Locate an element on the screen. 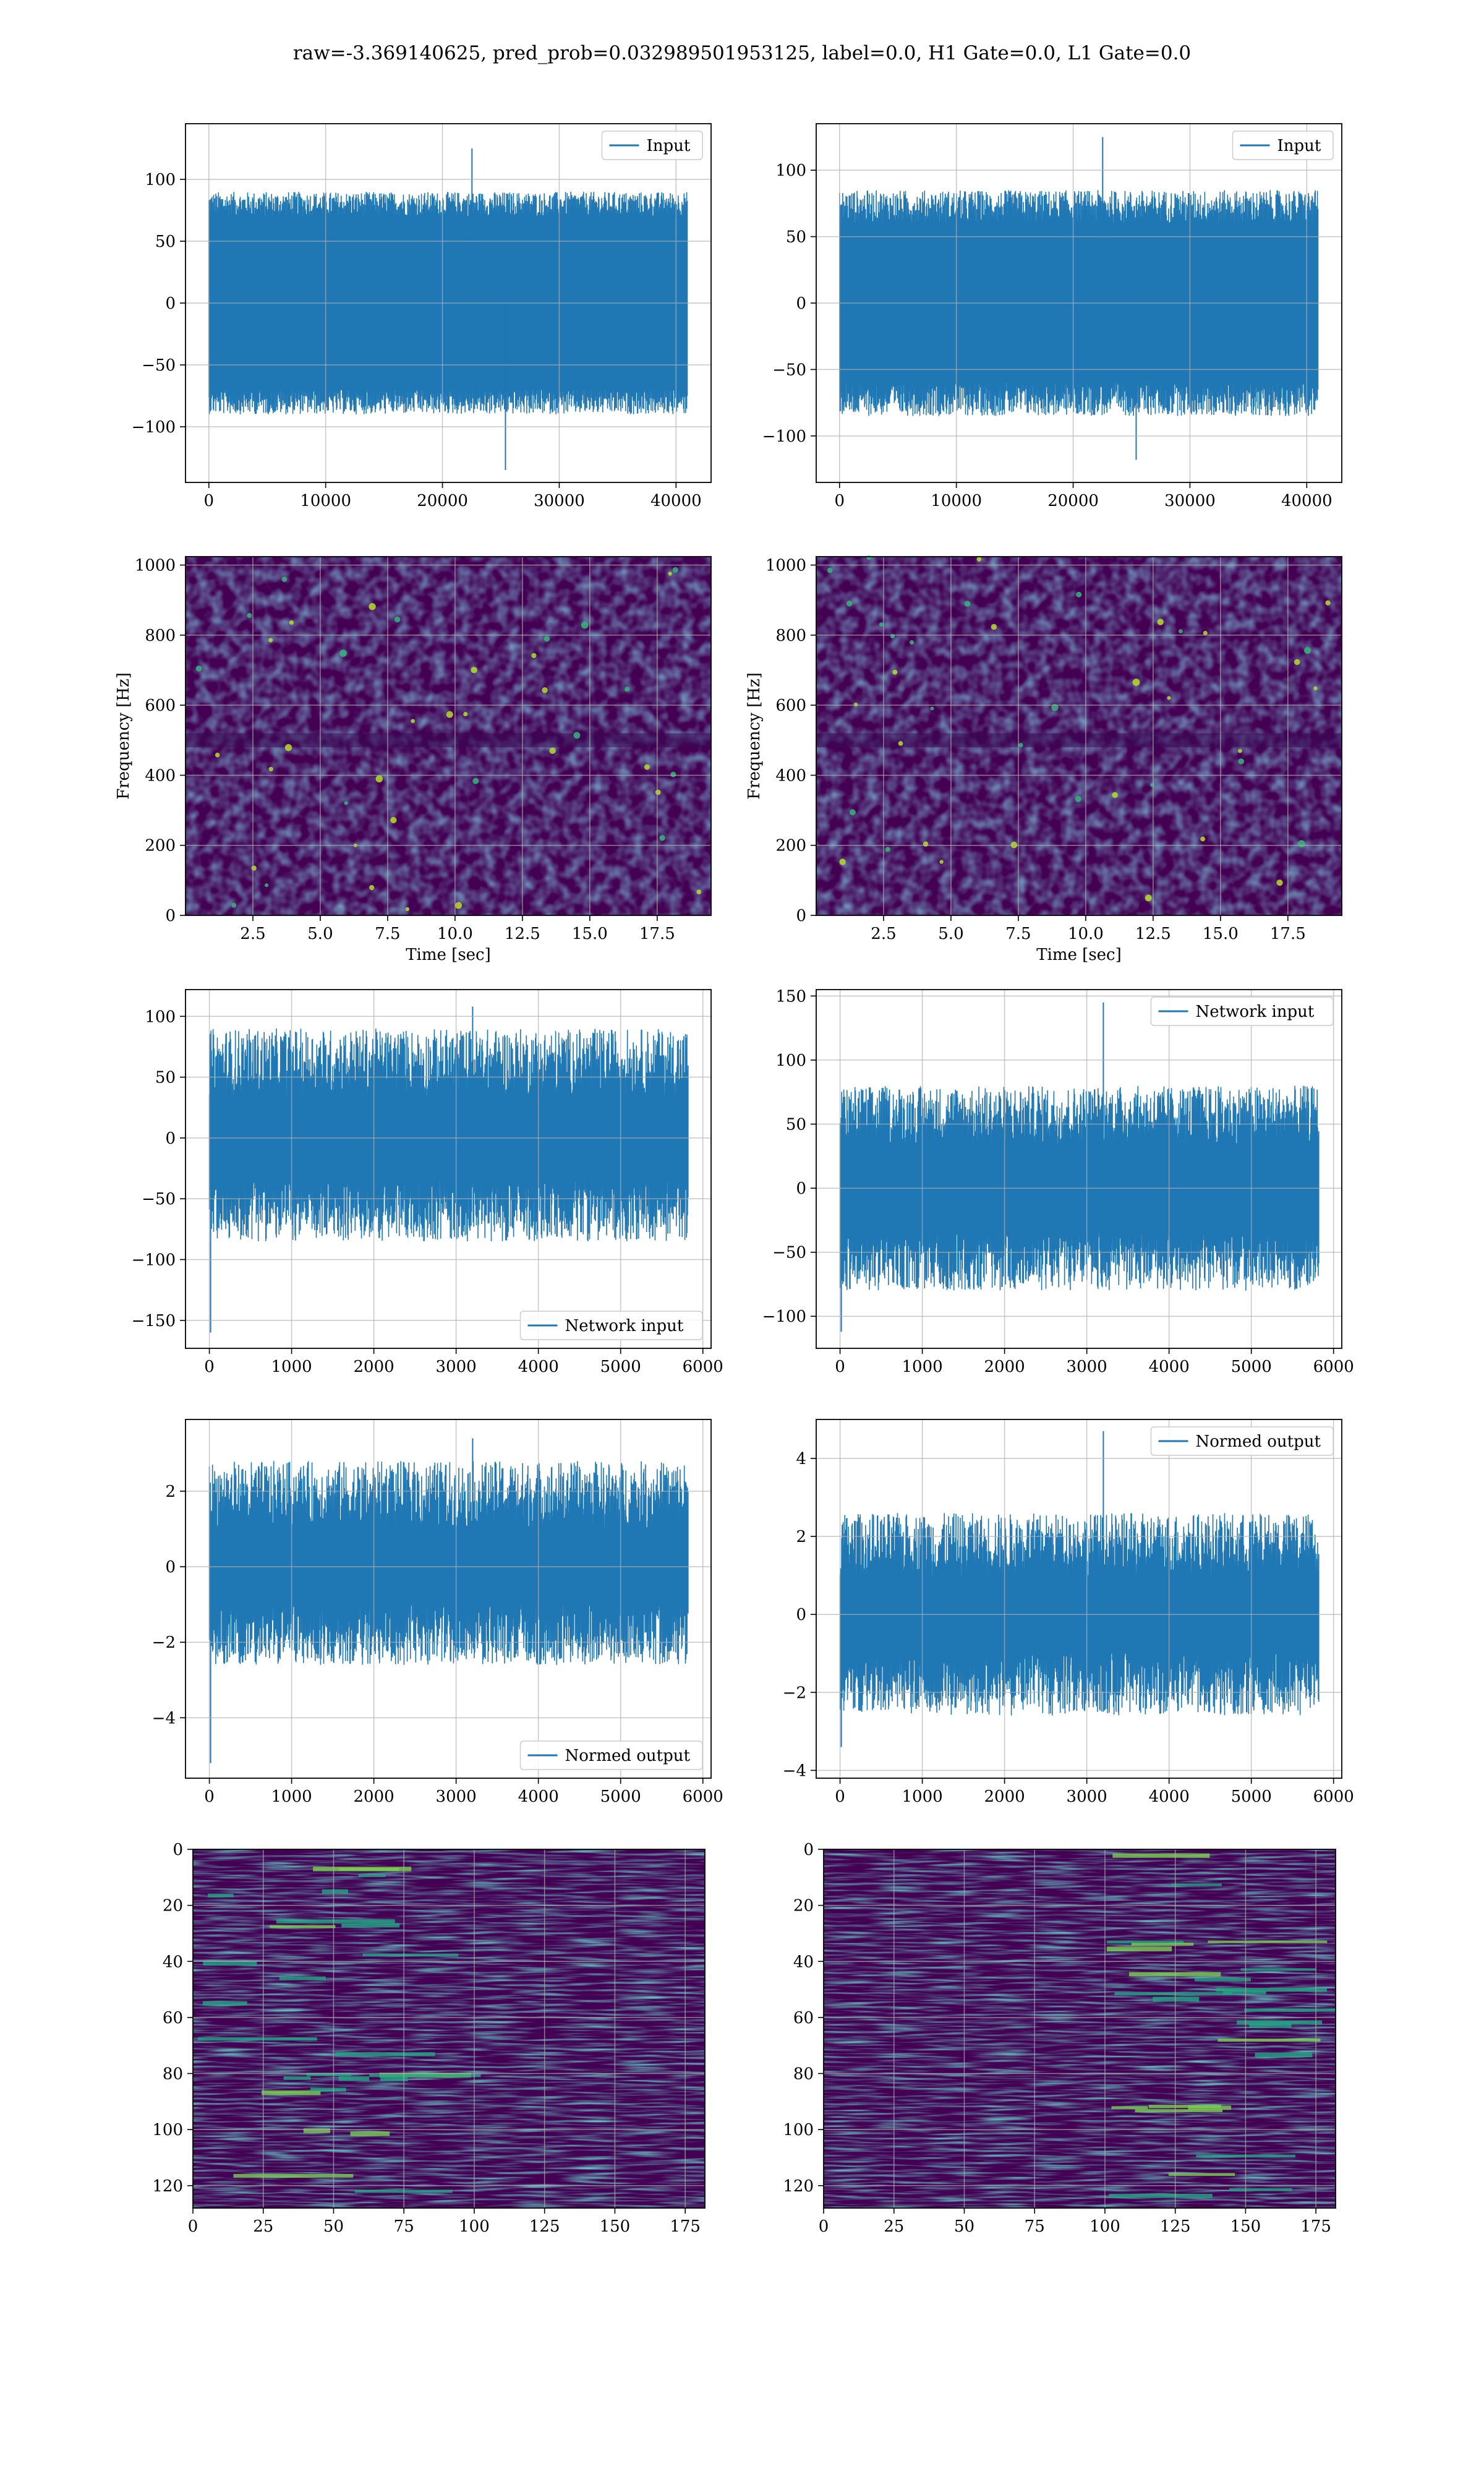 The image size is (1484, 2474). legend-box is located at coordinates (611, 1755).